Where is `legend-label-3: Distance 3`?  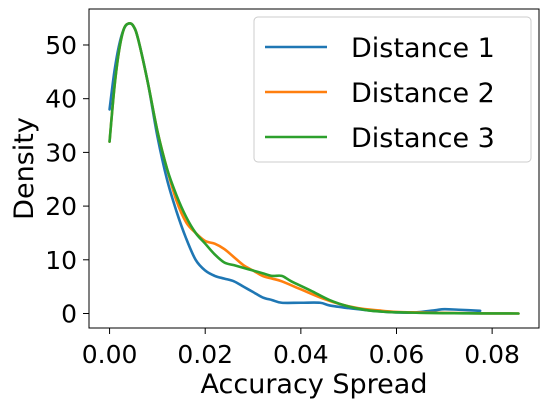 legend-label-3: Distance 3 is located at coordinates (423, 138).